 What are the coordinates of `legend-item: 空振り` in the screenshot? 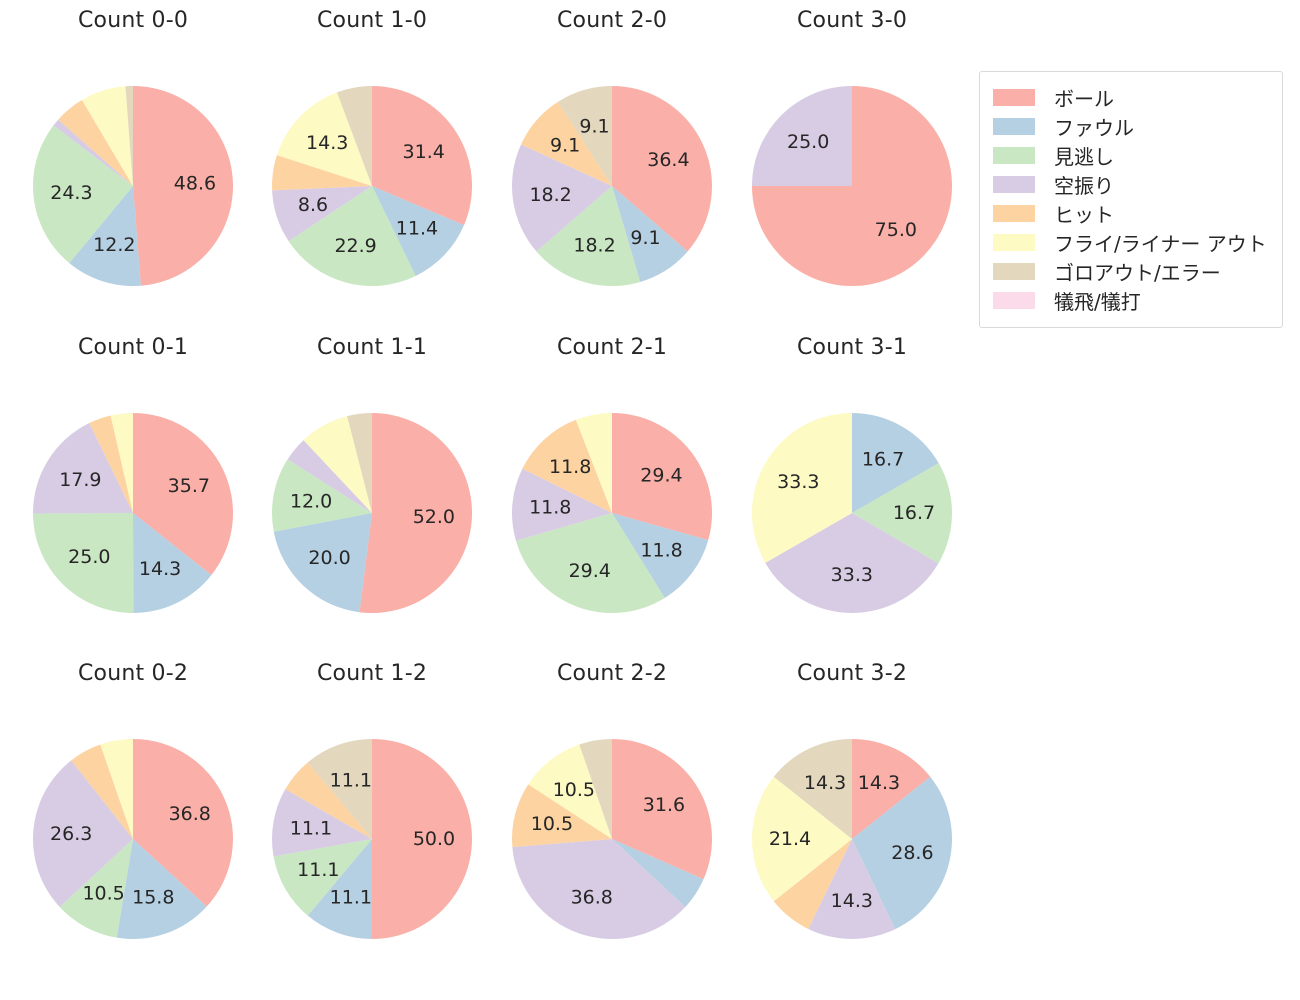 It's located at (1130, 184).